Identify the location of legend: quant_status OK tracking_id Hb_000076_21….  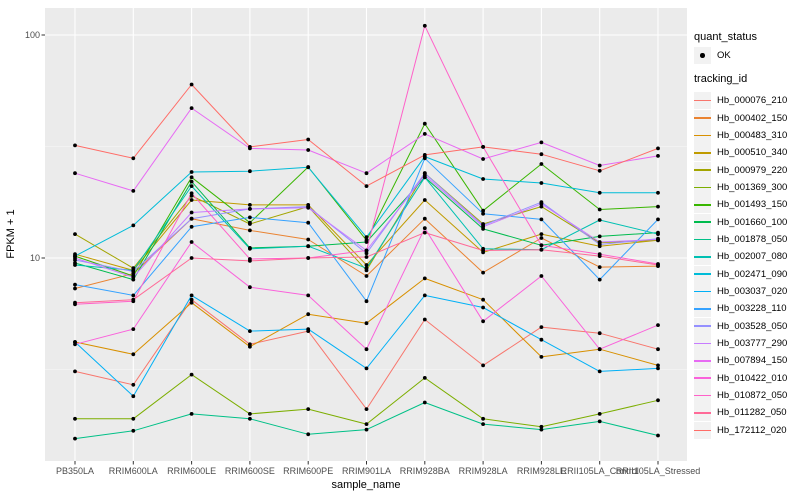
(745, 250).